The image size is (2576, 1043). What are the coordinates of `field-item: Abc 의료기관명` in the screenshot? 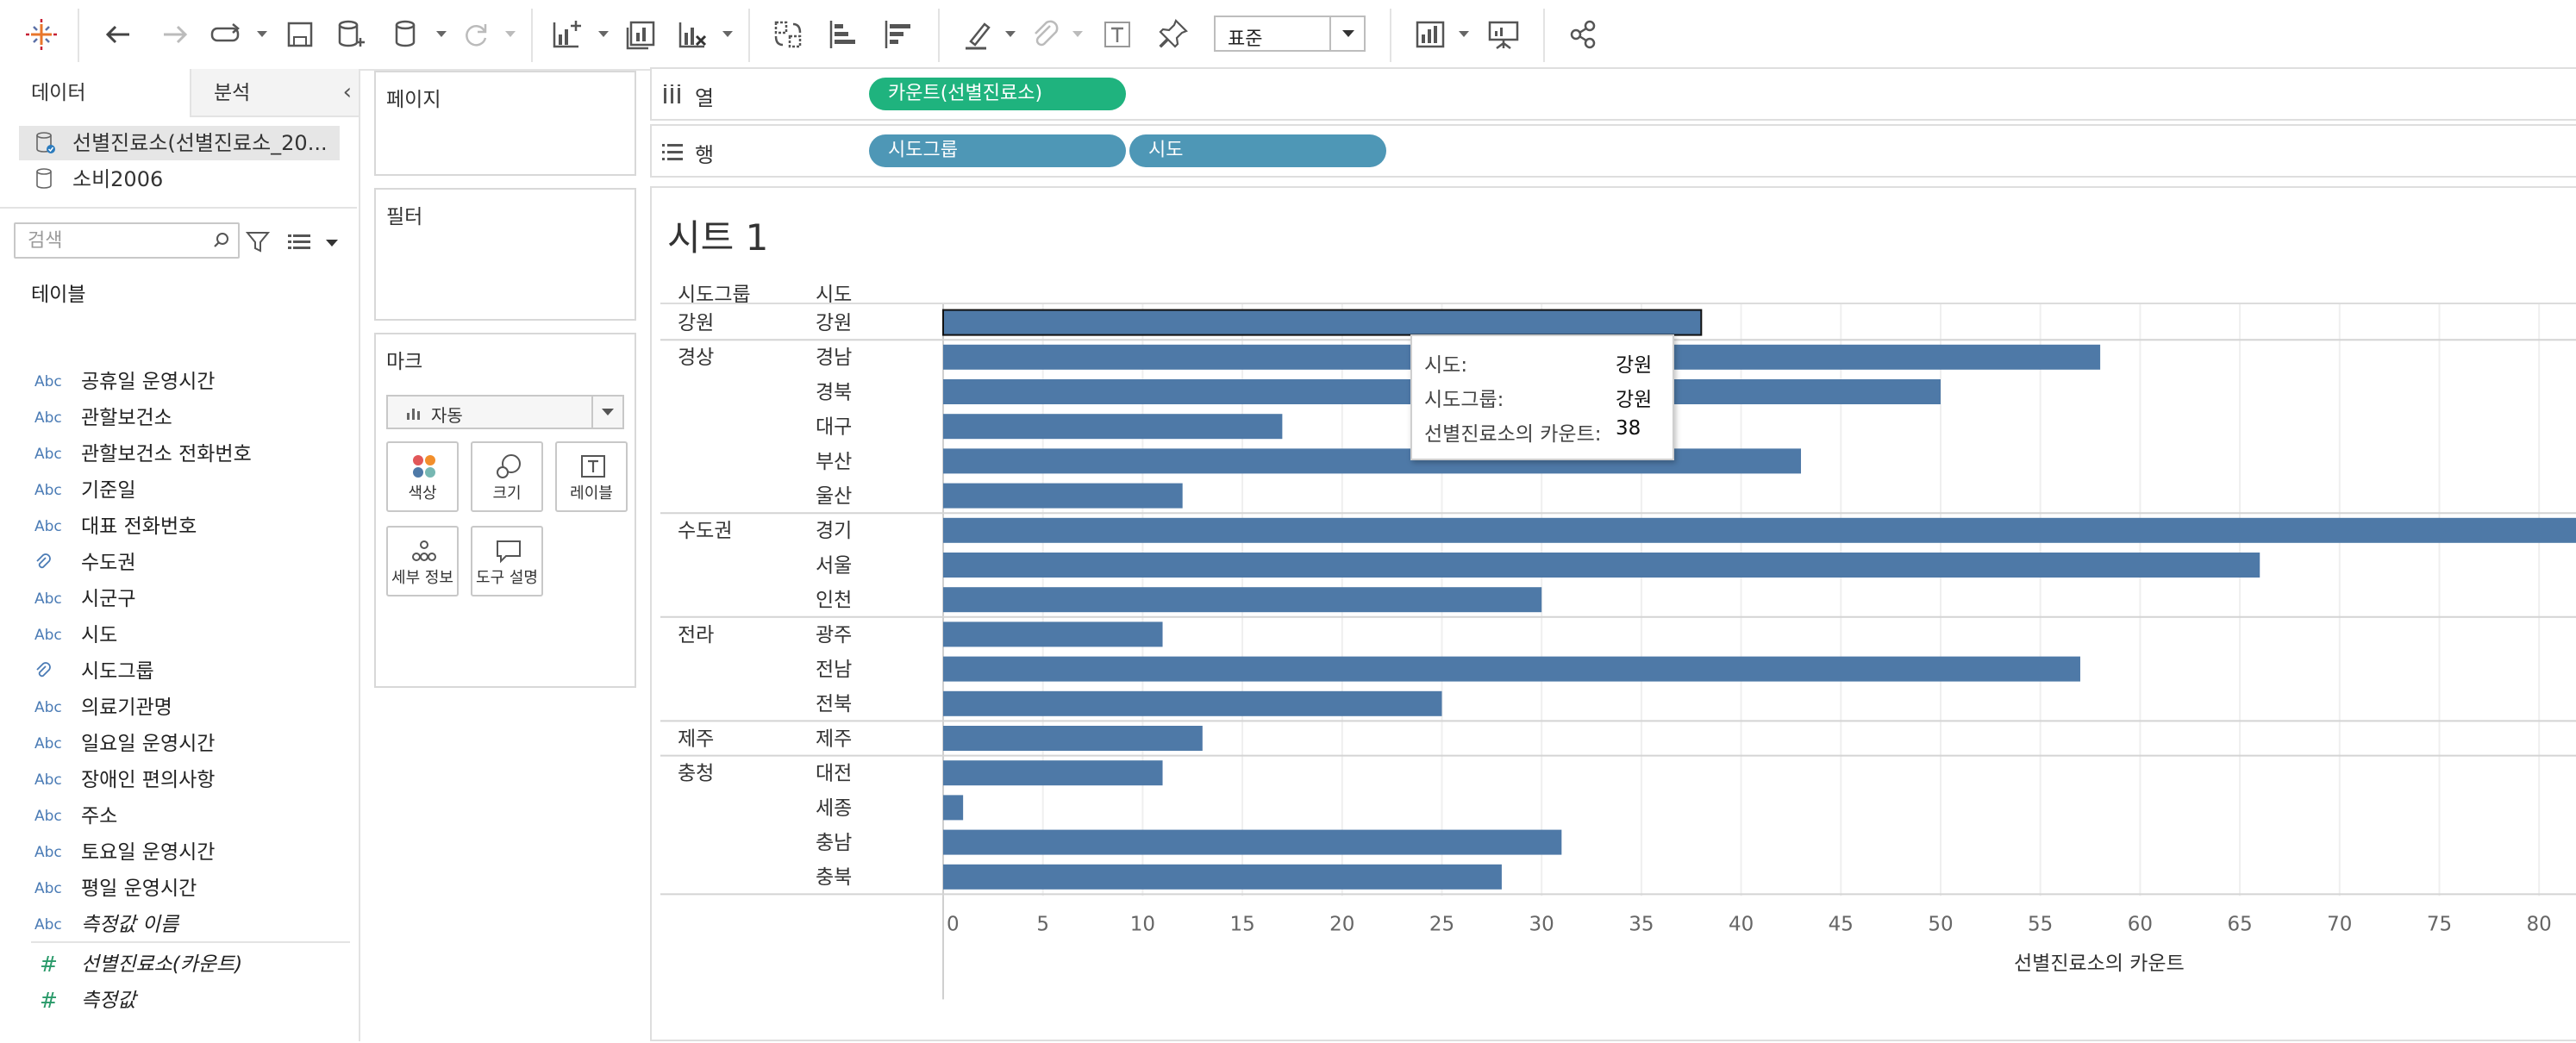 It's located at (178, 708).